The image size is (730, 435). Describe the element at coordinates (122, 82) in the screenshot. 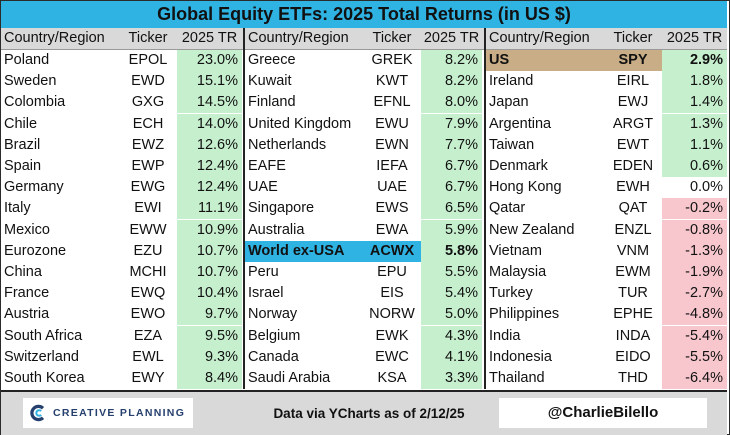

I see `table-row: Sweden EWD 15.1%` at that location.